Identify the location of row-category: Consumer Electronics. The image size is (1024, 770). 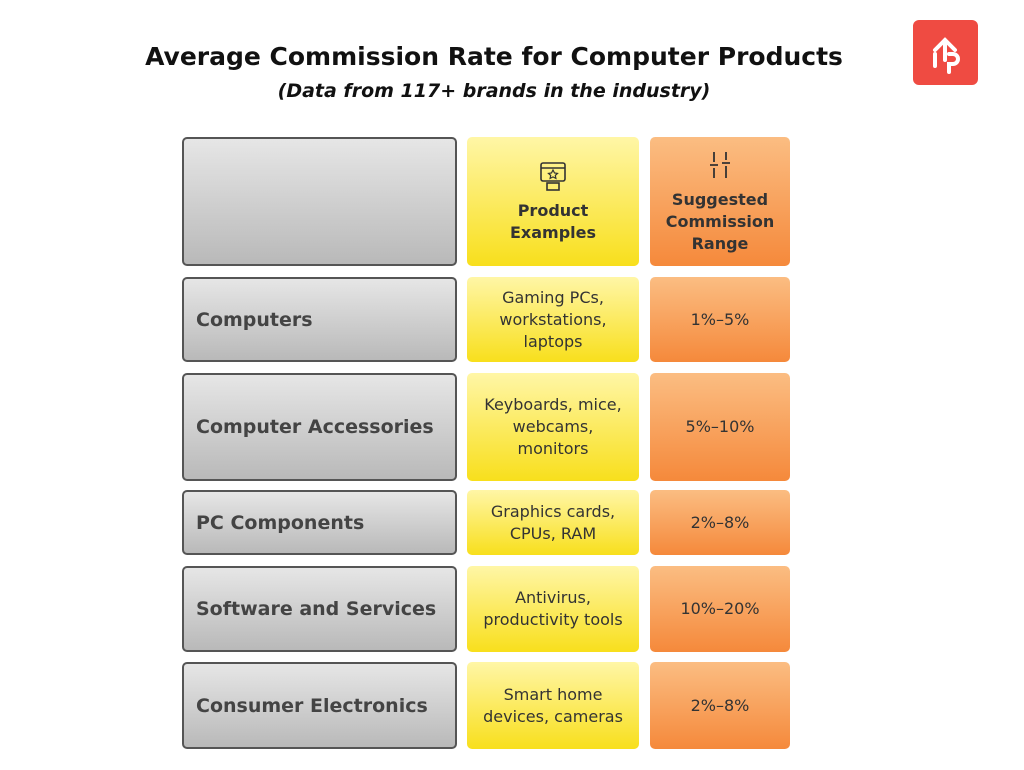
(319, 705).